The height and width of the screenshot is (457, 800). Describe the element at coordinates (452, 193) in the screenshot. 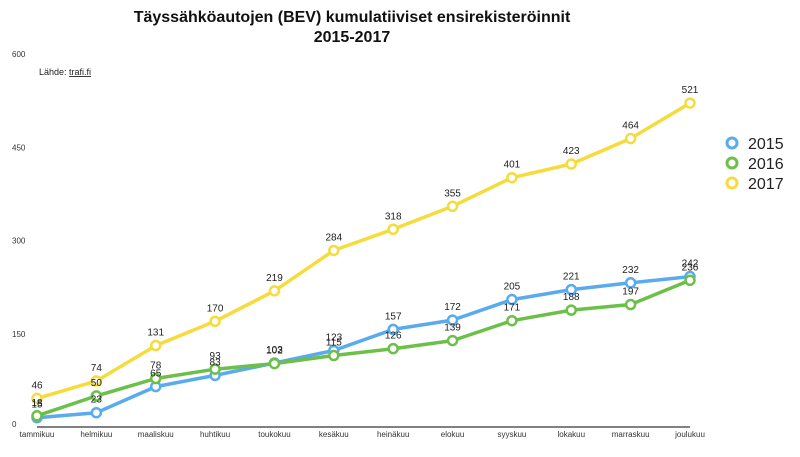

I see `data-label-2017: 355` at that location.